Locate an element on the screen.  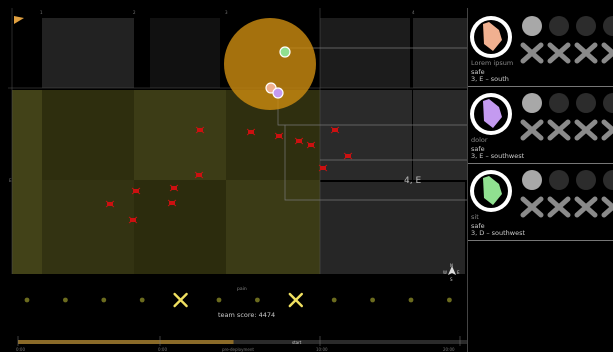
compass-west: W is located at coordinates (445, 272).